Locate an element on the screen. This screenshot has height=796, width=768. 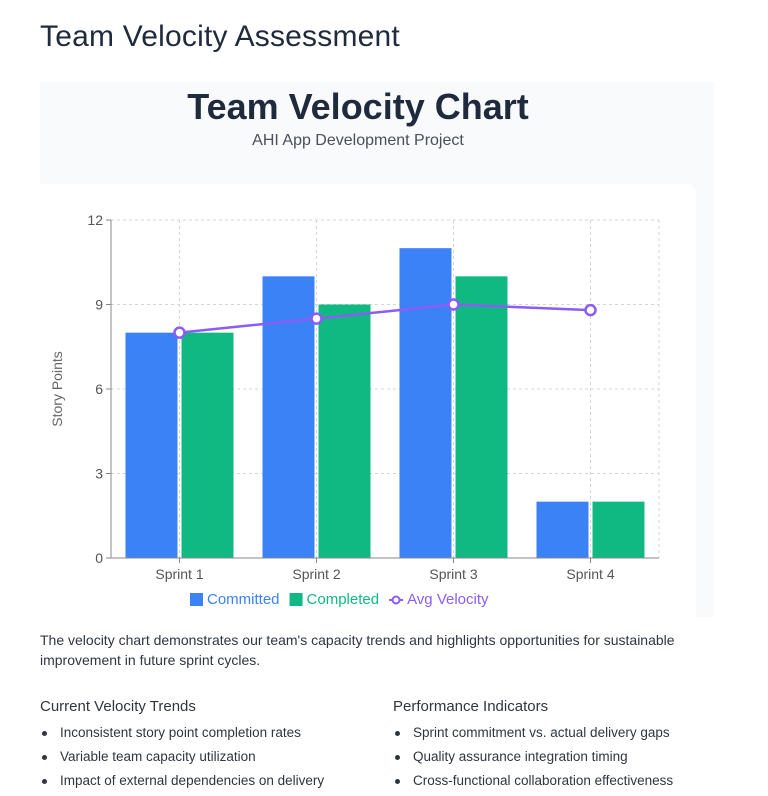
legend-label: Committed is located at coordinates (243, 599).